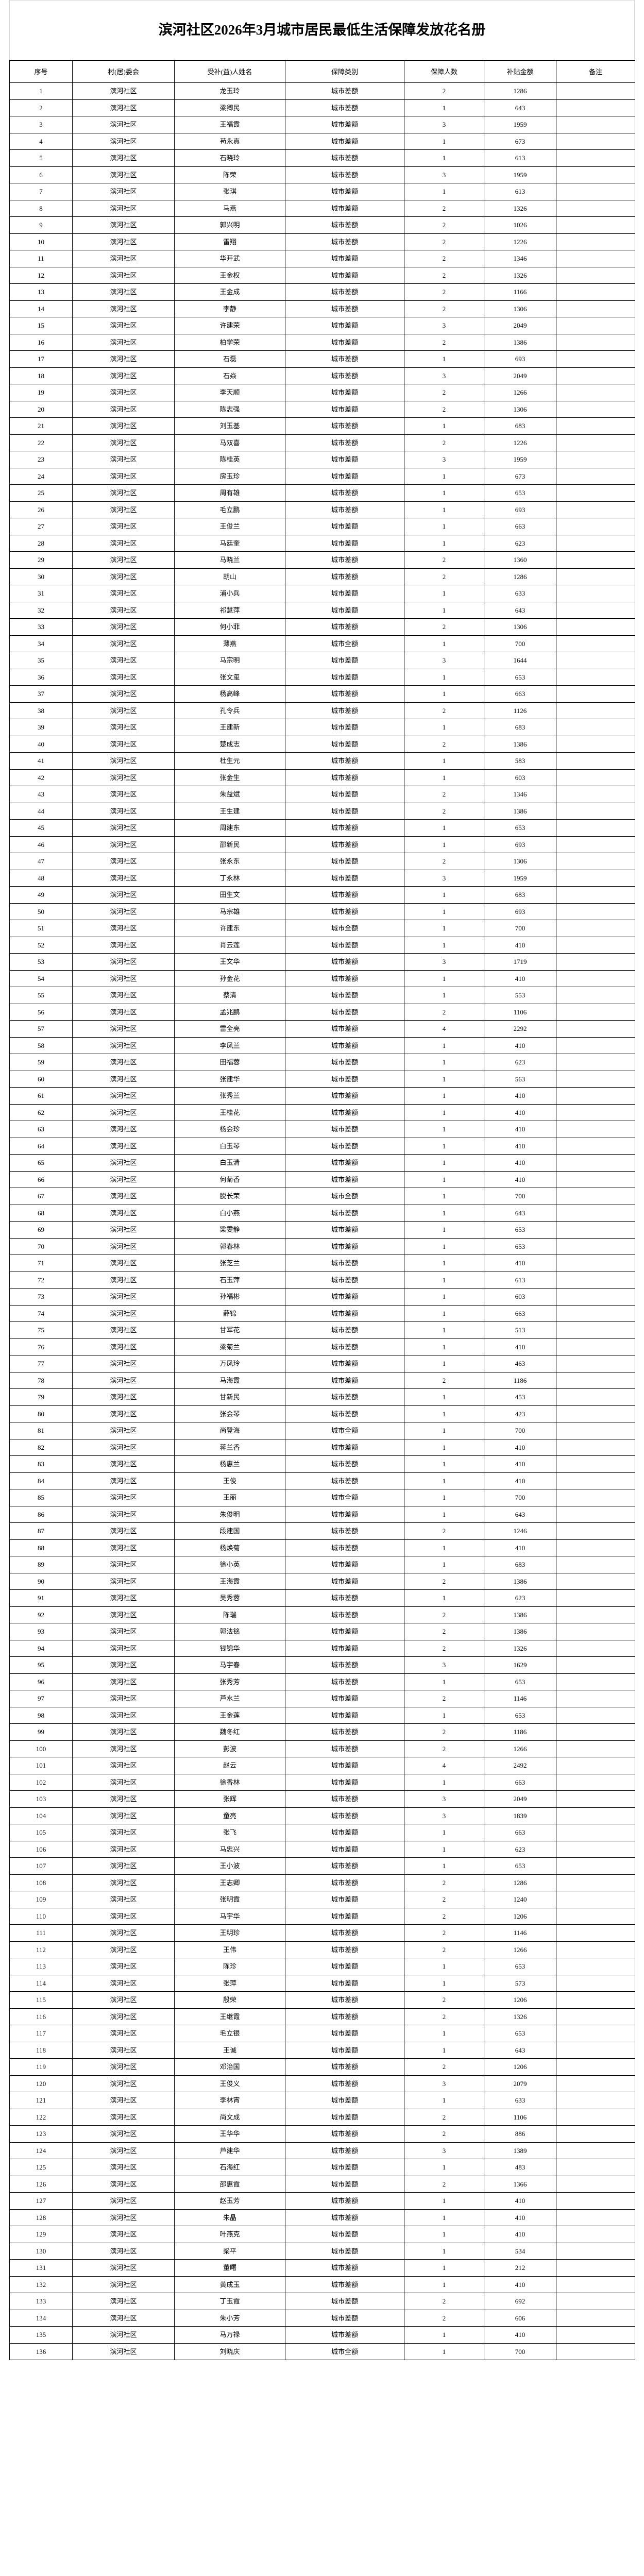  What do you see at coordinates (229, 1614) in the screenshot?
I see `cell-name: 陈瑞` at bounding box center [229, 1614].